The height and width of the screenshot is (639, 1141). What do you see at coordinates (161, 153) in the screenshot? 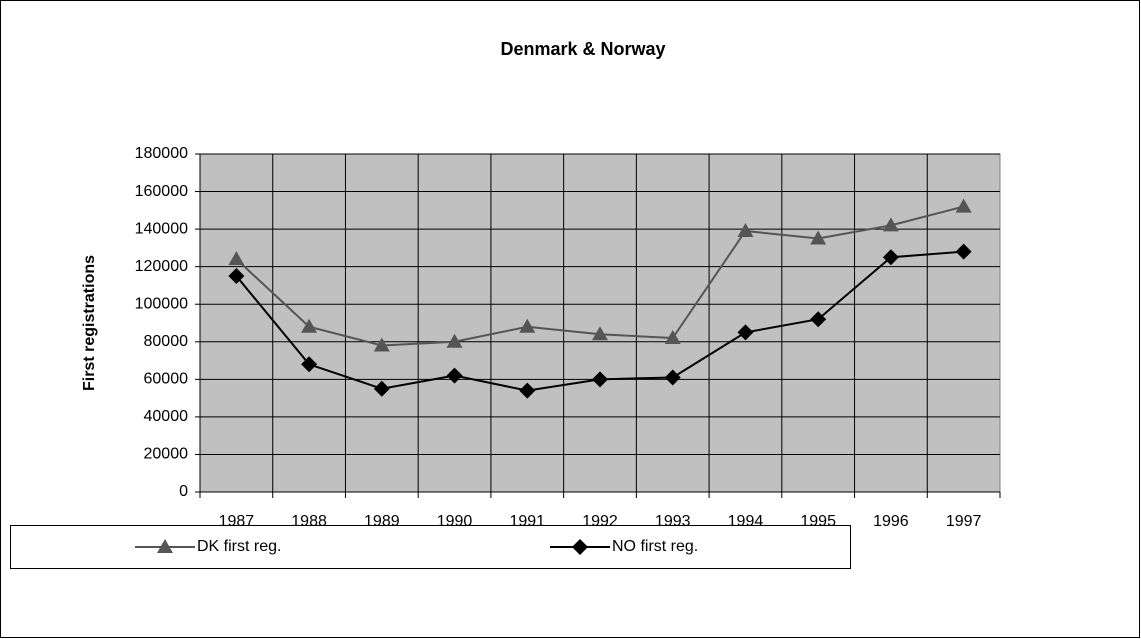
I see `y-tick-label: 180000` at bounding box center [161, 153].